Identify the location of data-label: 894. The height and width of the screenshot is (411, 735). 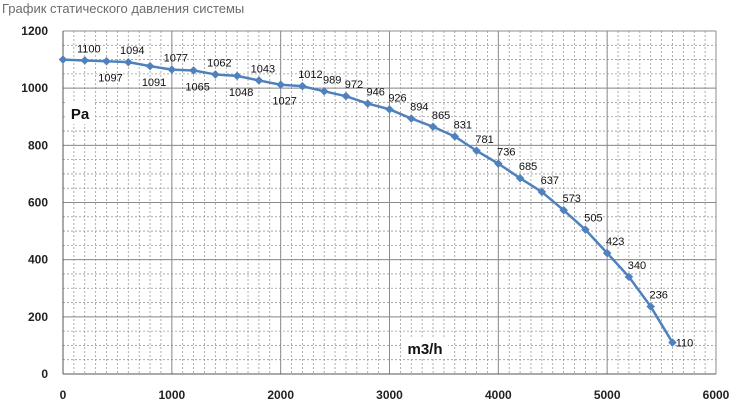
(419, 107).